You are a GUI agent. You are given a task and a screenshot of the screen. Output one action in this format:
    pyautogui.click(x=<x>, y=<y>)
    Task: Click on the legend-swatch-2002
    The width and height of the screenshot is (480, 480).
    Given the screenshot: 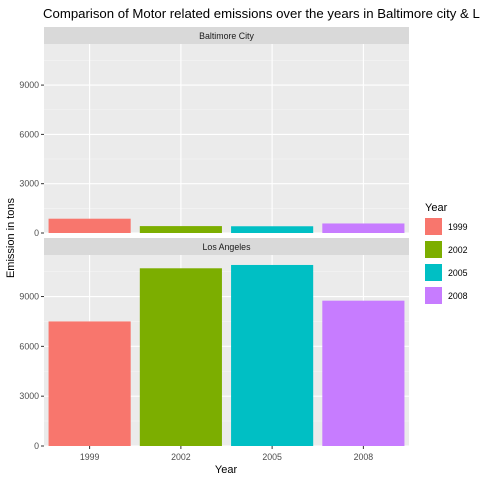 What is the action you would take?
    pyautogui.click(x=433, y=249)
    